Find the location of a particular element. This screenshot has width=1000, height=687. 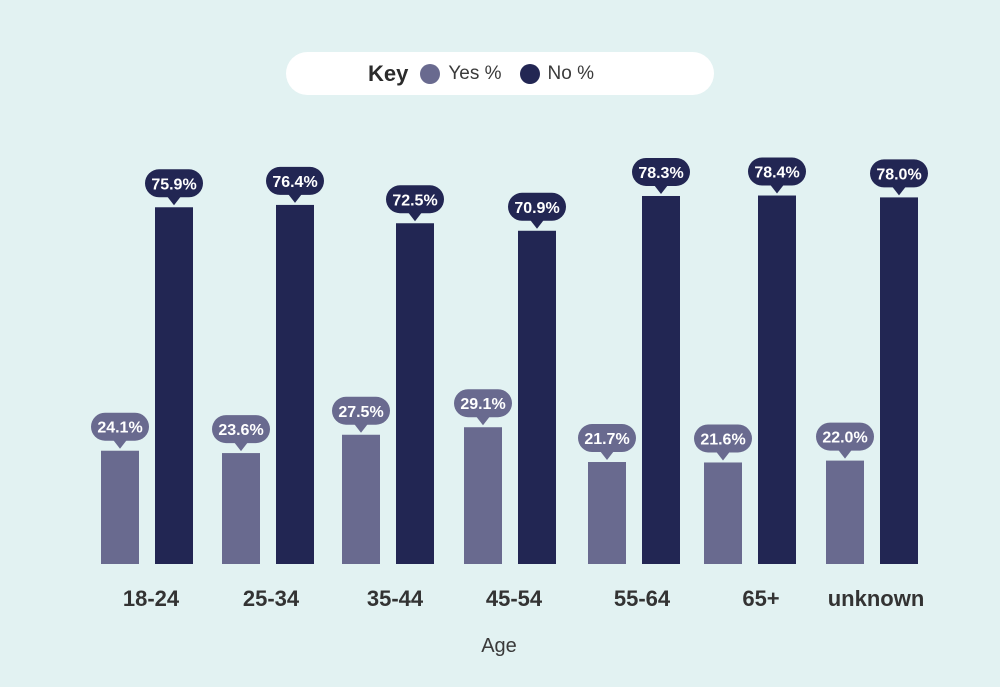

category-labels: 18-24 25-34 35-44 45-54 55-64 65+ unknown is located at coordinates (523, 598).